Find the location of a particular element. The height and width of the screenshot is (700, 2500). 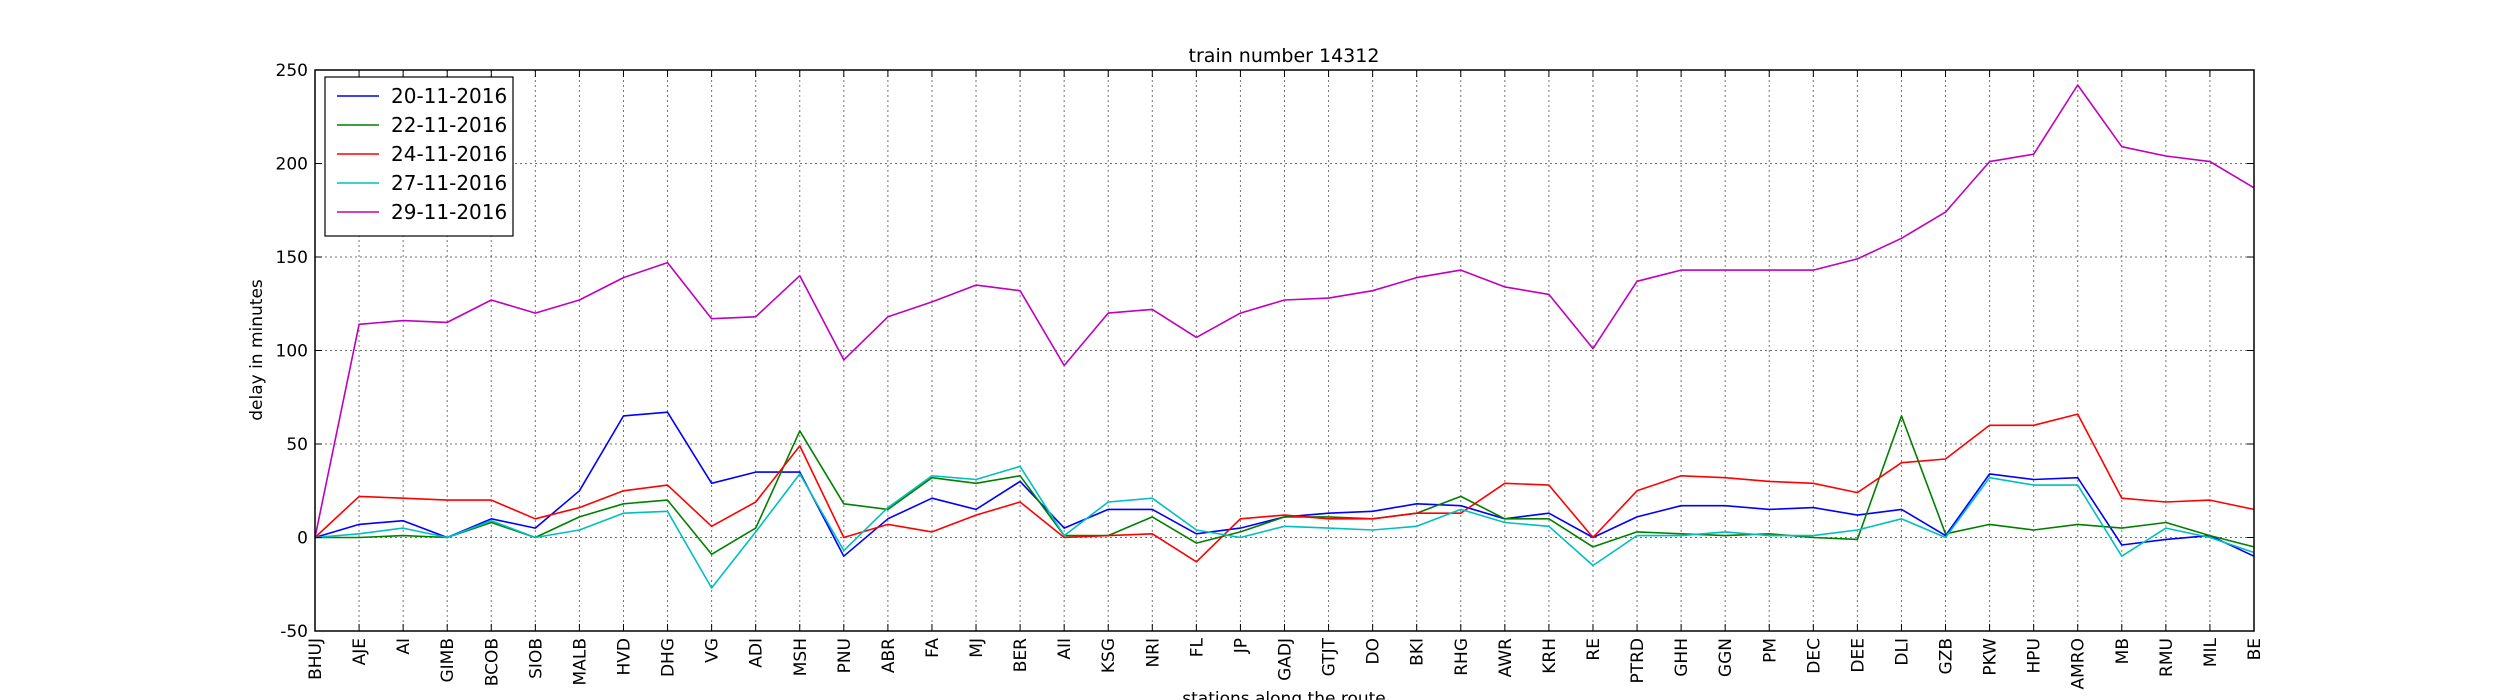

legend-label: 29-11-2016 is located at coordinates (449, 212).